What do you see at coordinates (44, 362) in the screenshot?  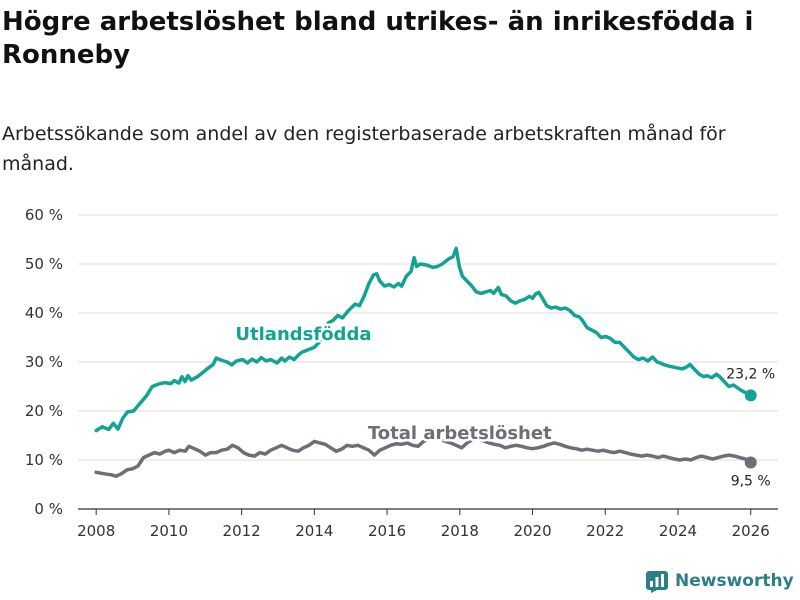 I see `y-tick-label: 30 %` at bounding box center [44, 362].